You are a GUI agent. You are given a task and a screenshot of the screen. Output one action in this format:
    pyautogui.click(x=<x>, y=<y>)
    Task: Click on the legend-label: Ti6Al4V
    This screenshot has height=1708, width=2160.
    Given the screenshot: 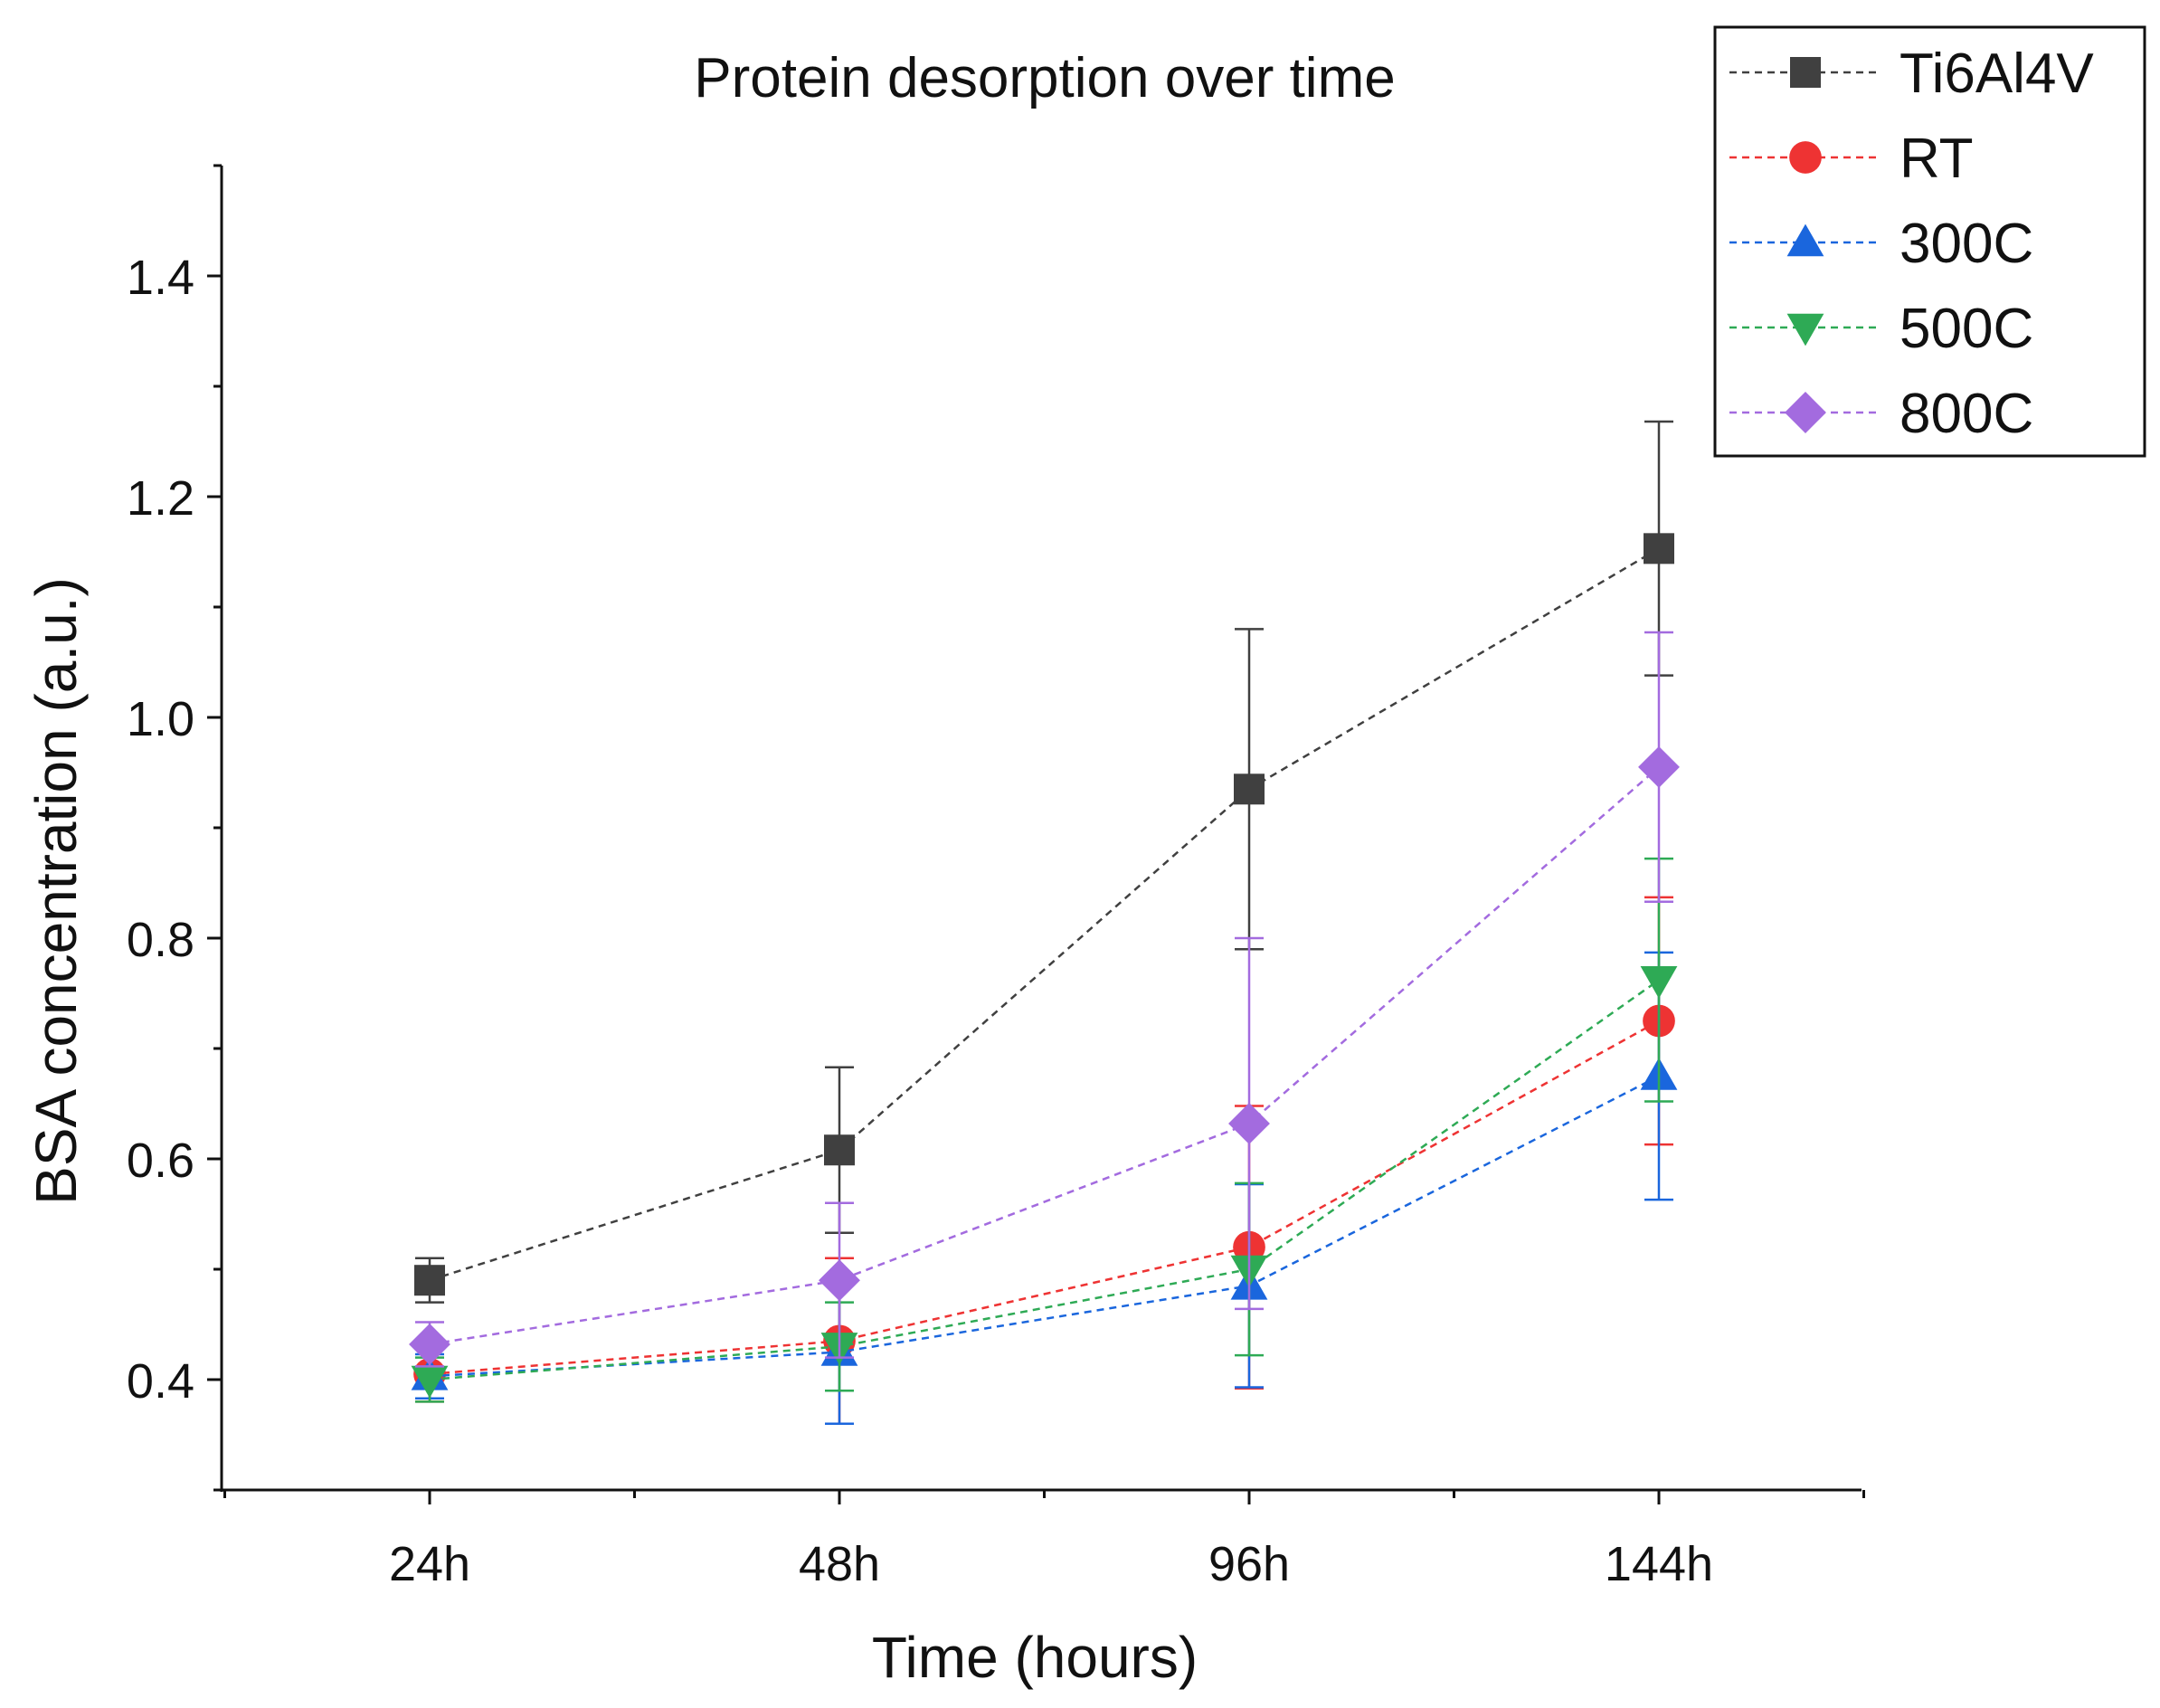 What is the action you would take?
    pyautogui.click(x=1997, y=74)
    